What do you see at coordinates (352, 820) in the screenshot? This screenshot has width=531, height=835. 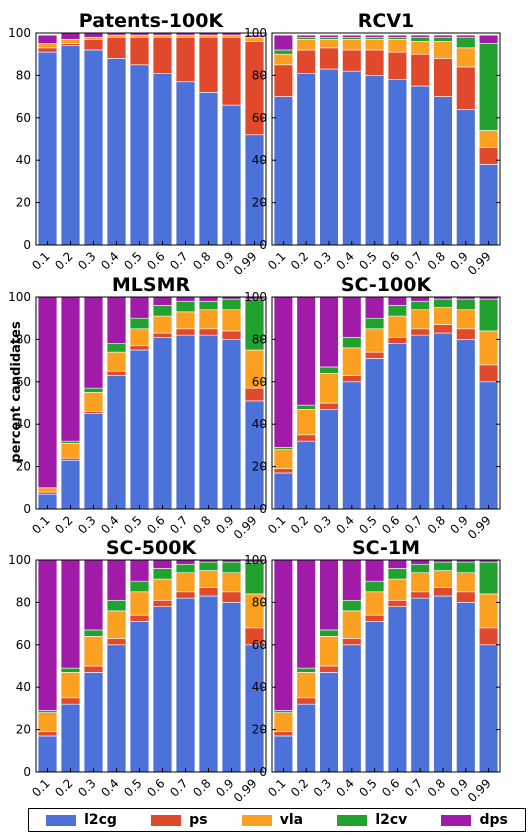 I see `legend-swatch` at bounding box center [352, 820].